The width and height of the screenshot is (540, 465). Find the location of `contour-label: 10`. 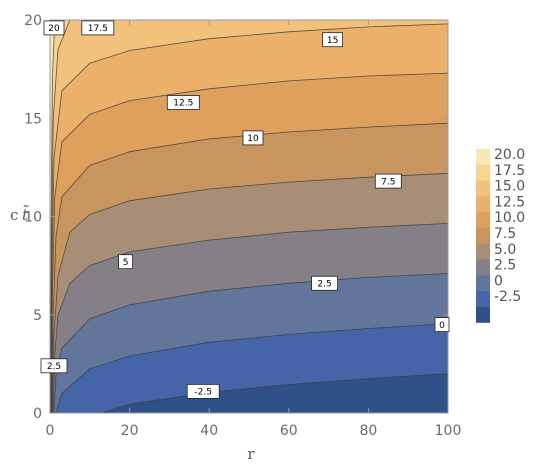

contour-label: 10 is located at coordinates (253, 138).